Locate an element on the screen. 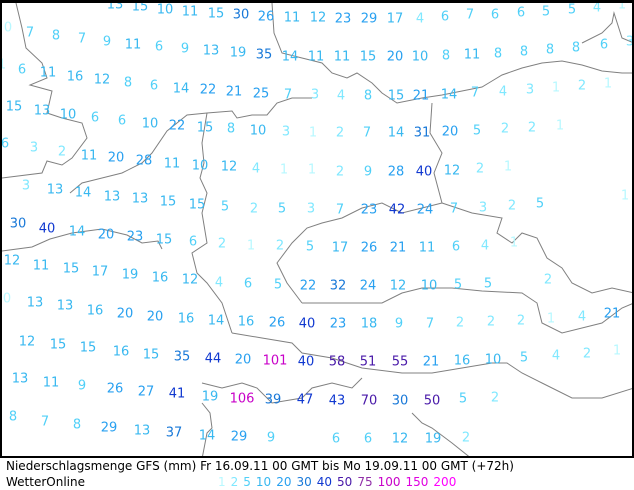 The image size is (634, 490). precipitation-value: 47 is located at coordinates (305, 400).